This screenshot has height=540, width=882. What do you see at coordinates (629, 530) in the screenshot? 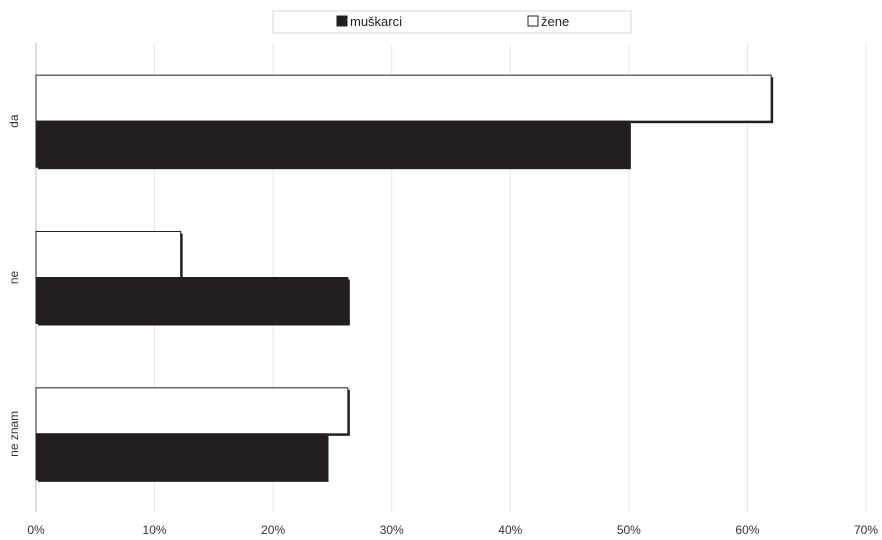
I see `x-tick-label: 50%` at bounding box center [629, 530].